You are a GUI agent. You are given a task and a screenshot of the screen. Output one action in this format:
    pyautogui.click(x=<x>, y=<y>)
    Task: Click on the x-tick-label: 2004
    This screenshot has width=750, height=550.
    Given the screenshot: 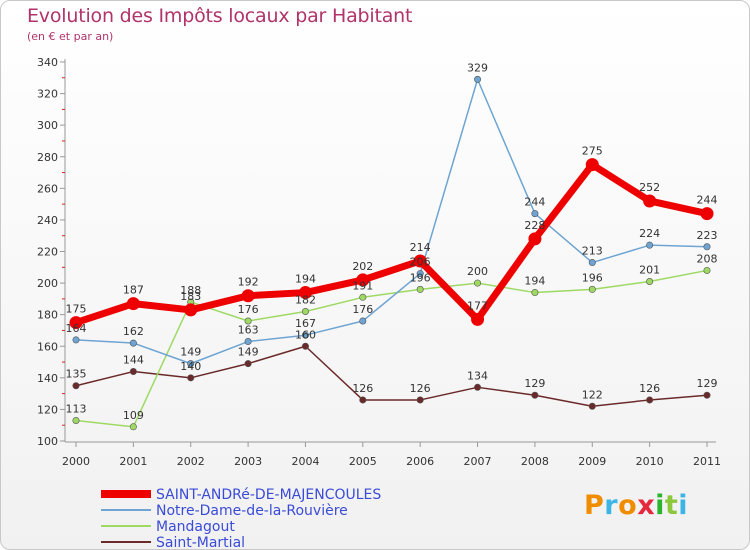 What is the action you would take?
    pyautogui.click(x=305, y=461)
    